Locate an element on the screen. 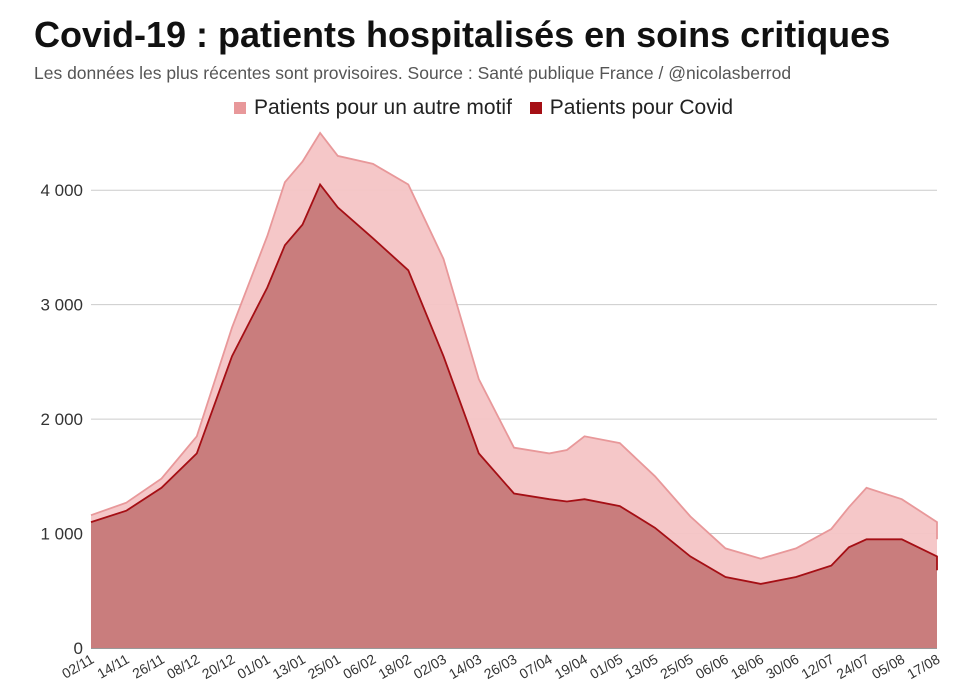  y-tick-label: 2 000 is located at coordinates (61, 419).